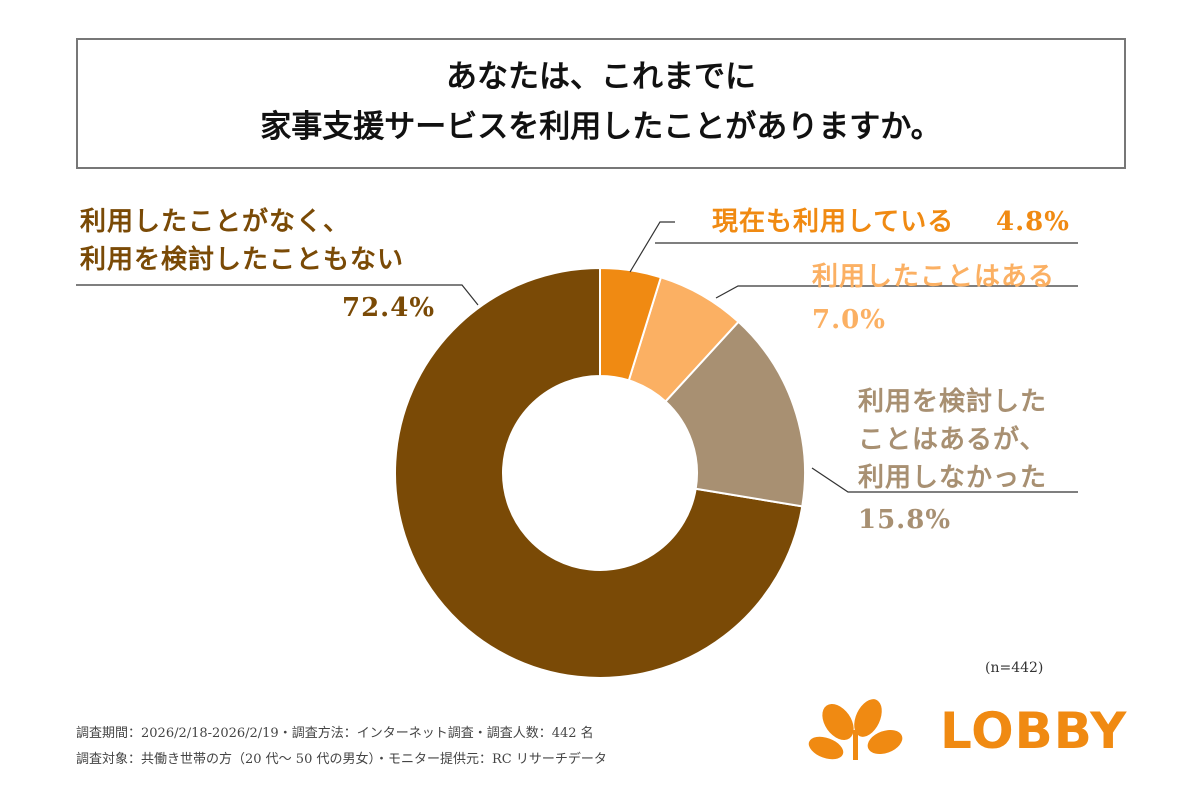 This screenshot has height=800, width=1200. I want to click on value-label: 4.8%, so click(1033, 222).